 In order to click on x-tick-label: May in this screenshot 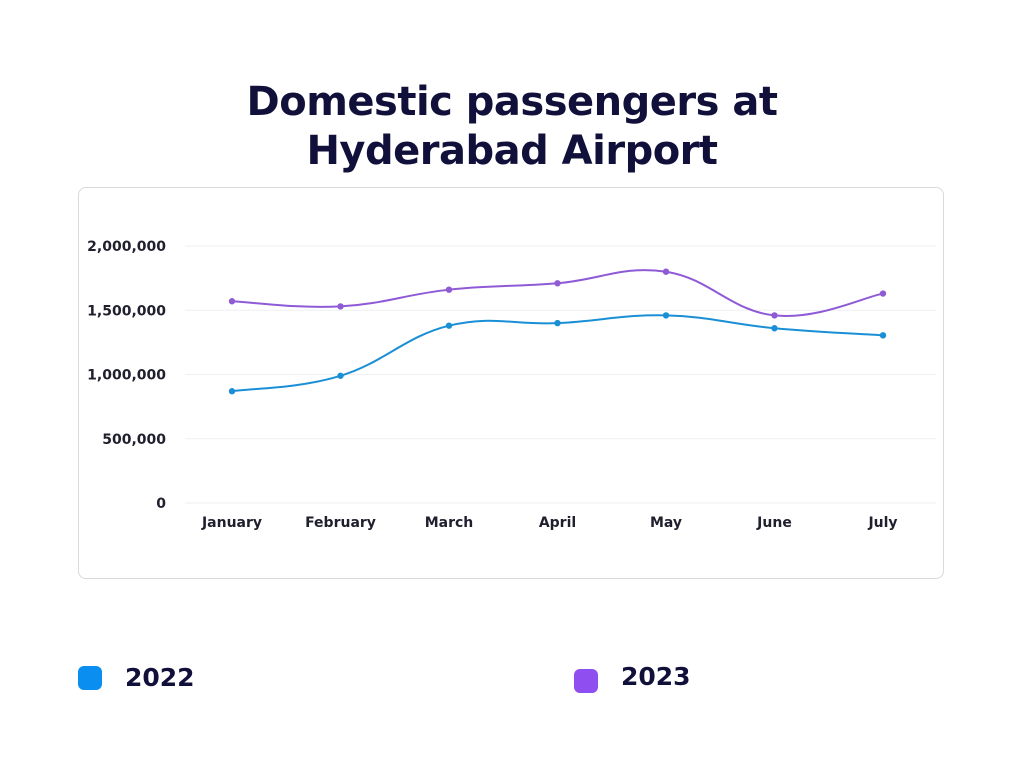, I will do `click(666, 523)`.